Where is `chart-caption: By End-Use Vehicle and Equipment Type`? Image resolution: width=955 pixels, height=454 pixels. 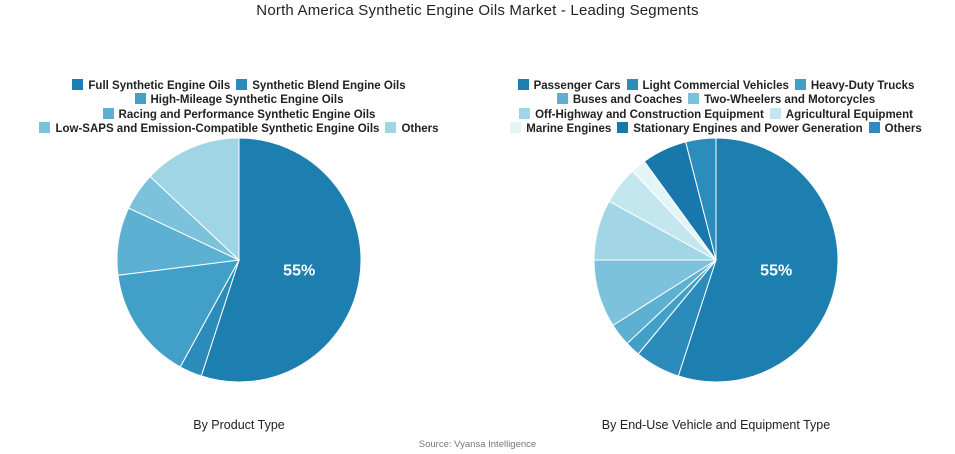
chart-caption: By End-Use Vehicle and Equipment Type is located at coordinates (716, 425).